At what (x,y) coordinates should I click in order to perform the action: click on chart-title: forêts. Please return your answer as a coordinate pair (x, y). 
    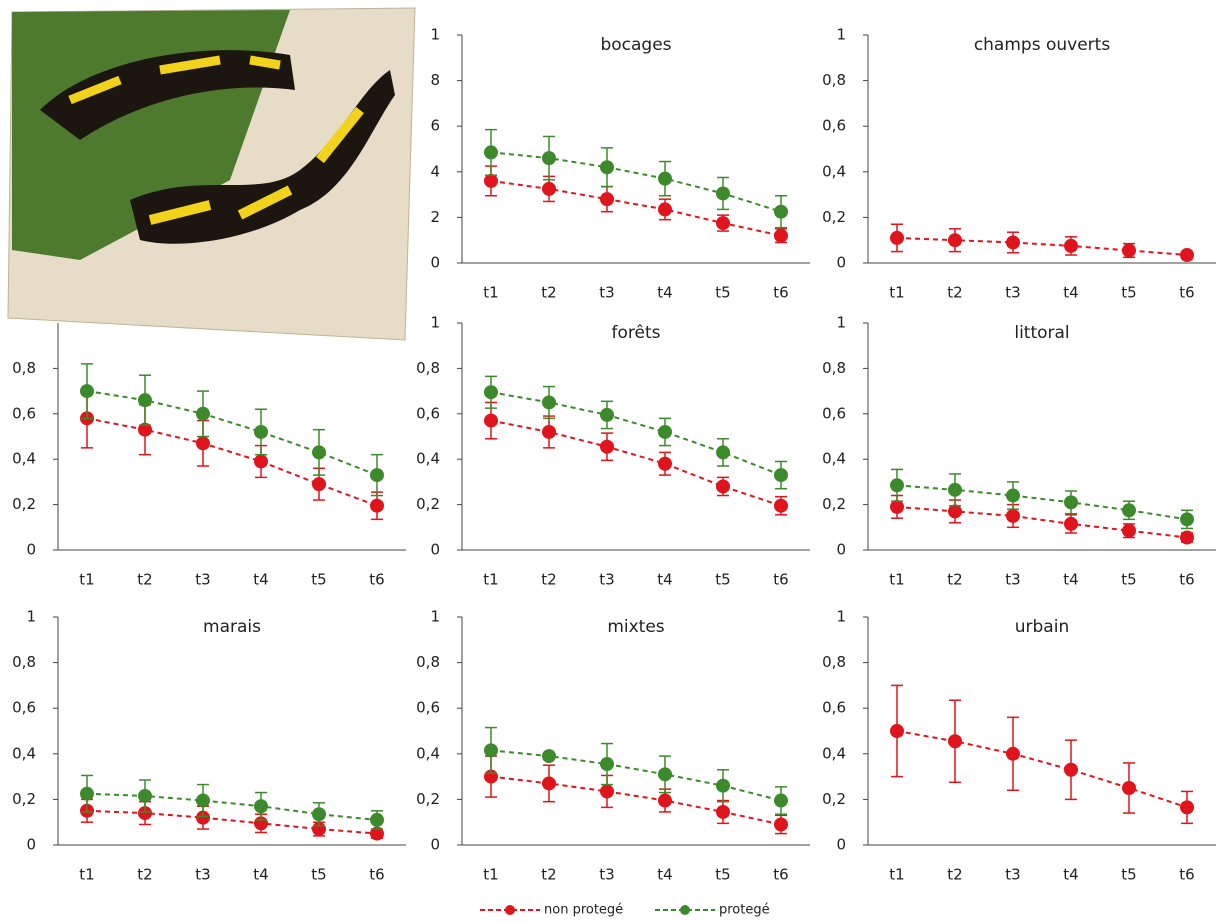
    Looking at the image, I should click on (636, 333).